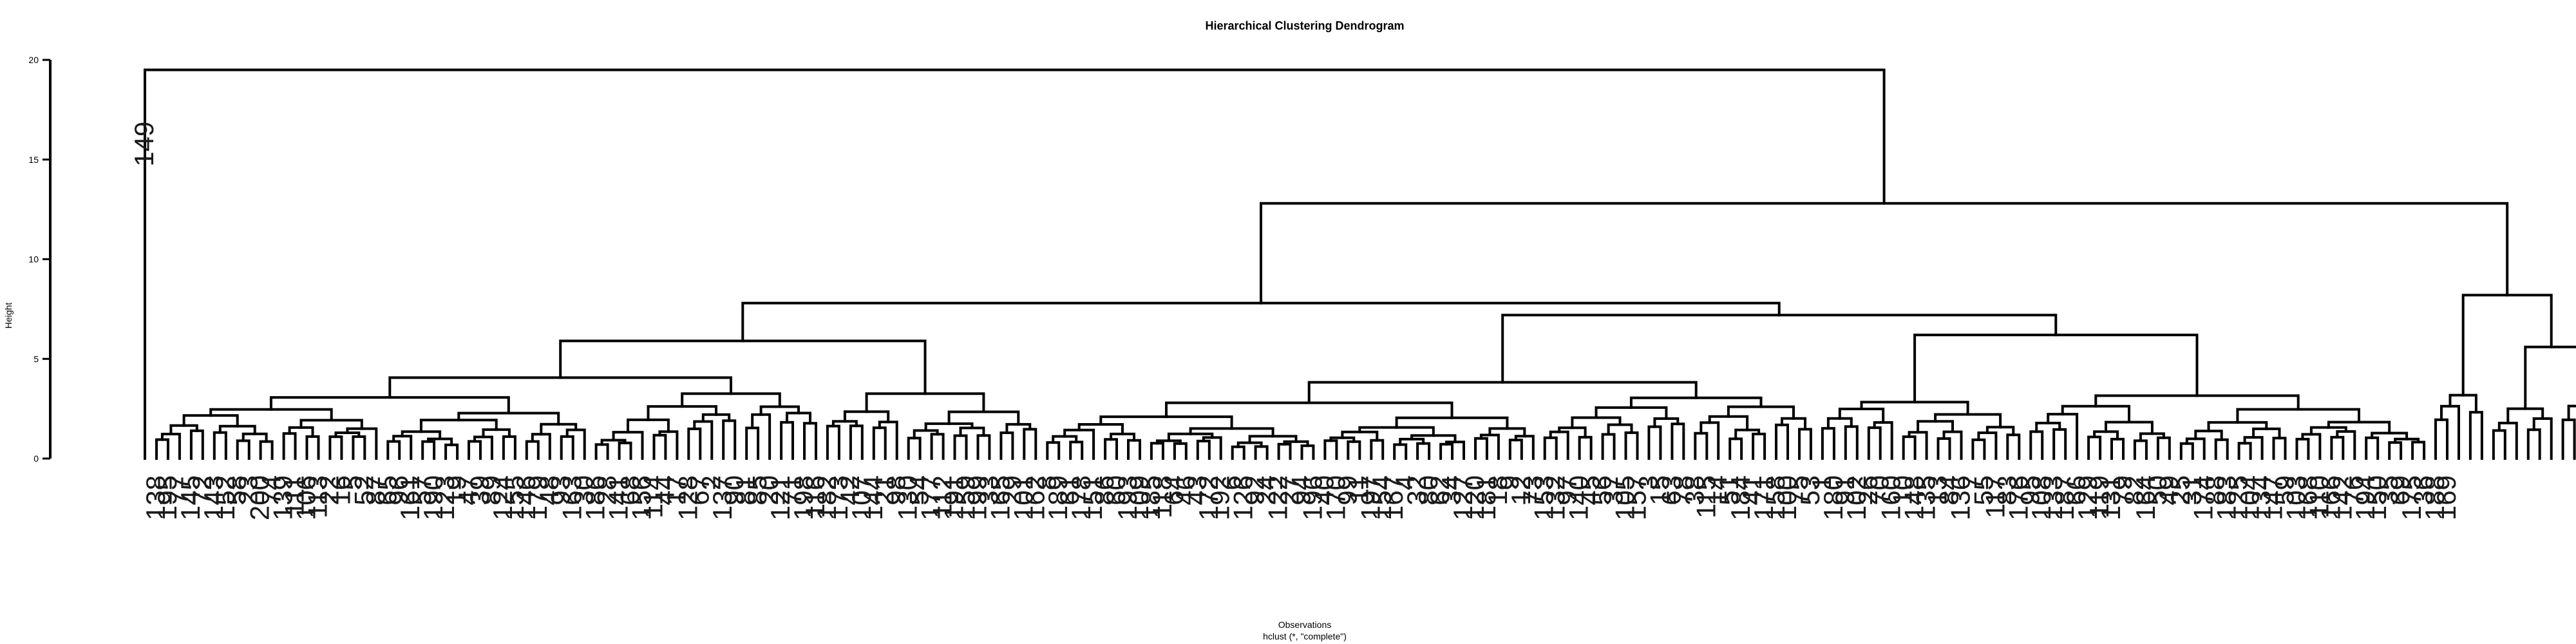 The height and width of the screenshot is (644, 2576). I want to click on leaf-label: 123, so click(445, 497).